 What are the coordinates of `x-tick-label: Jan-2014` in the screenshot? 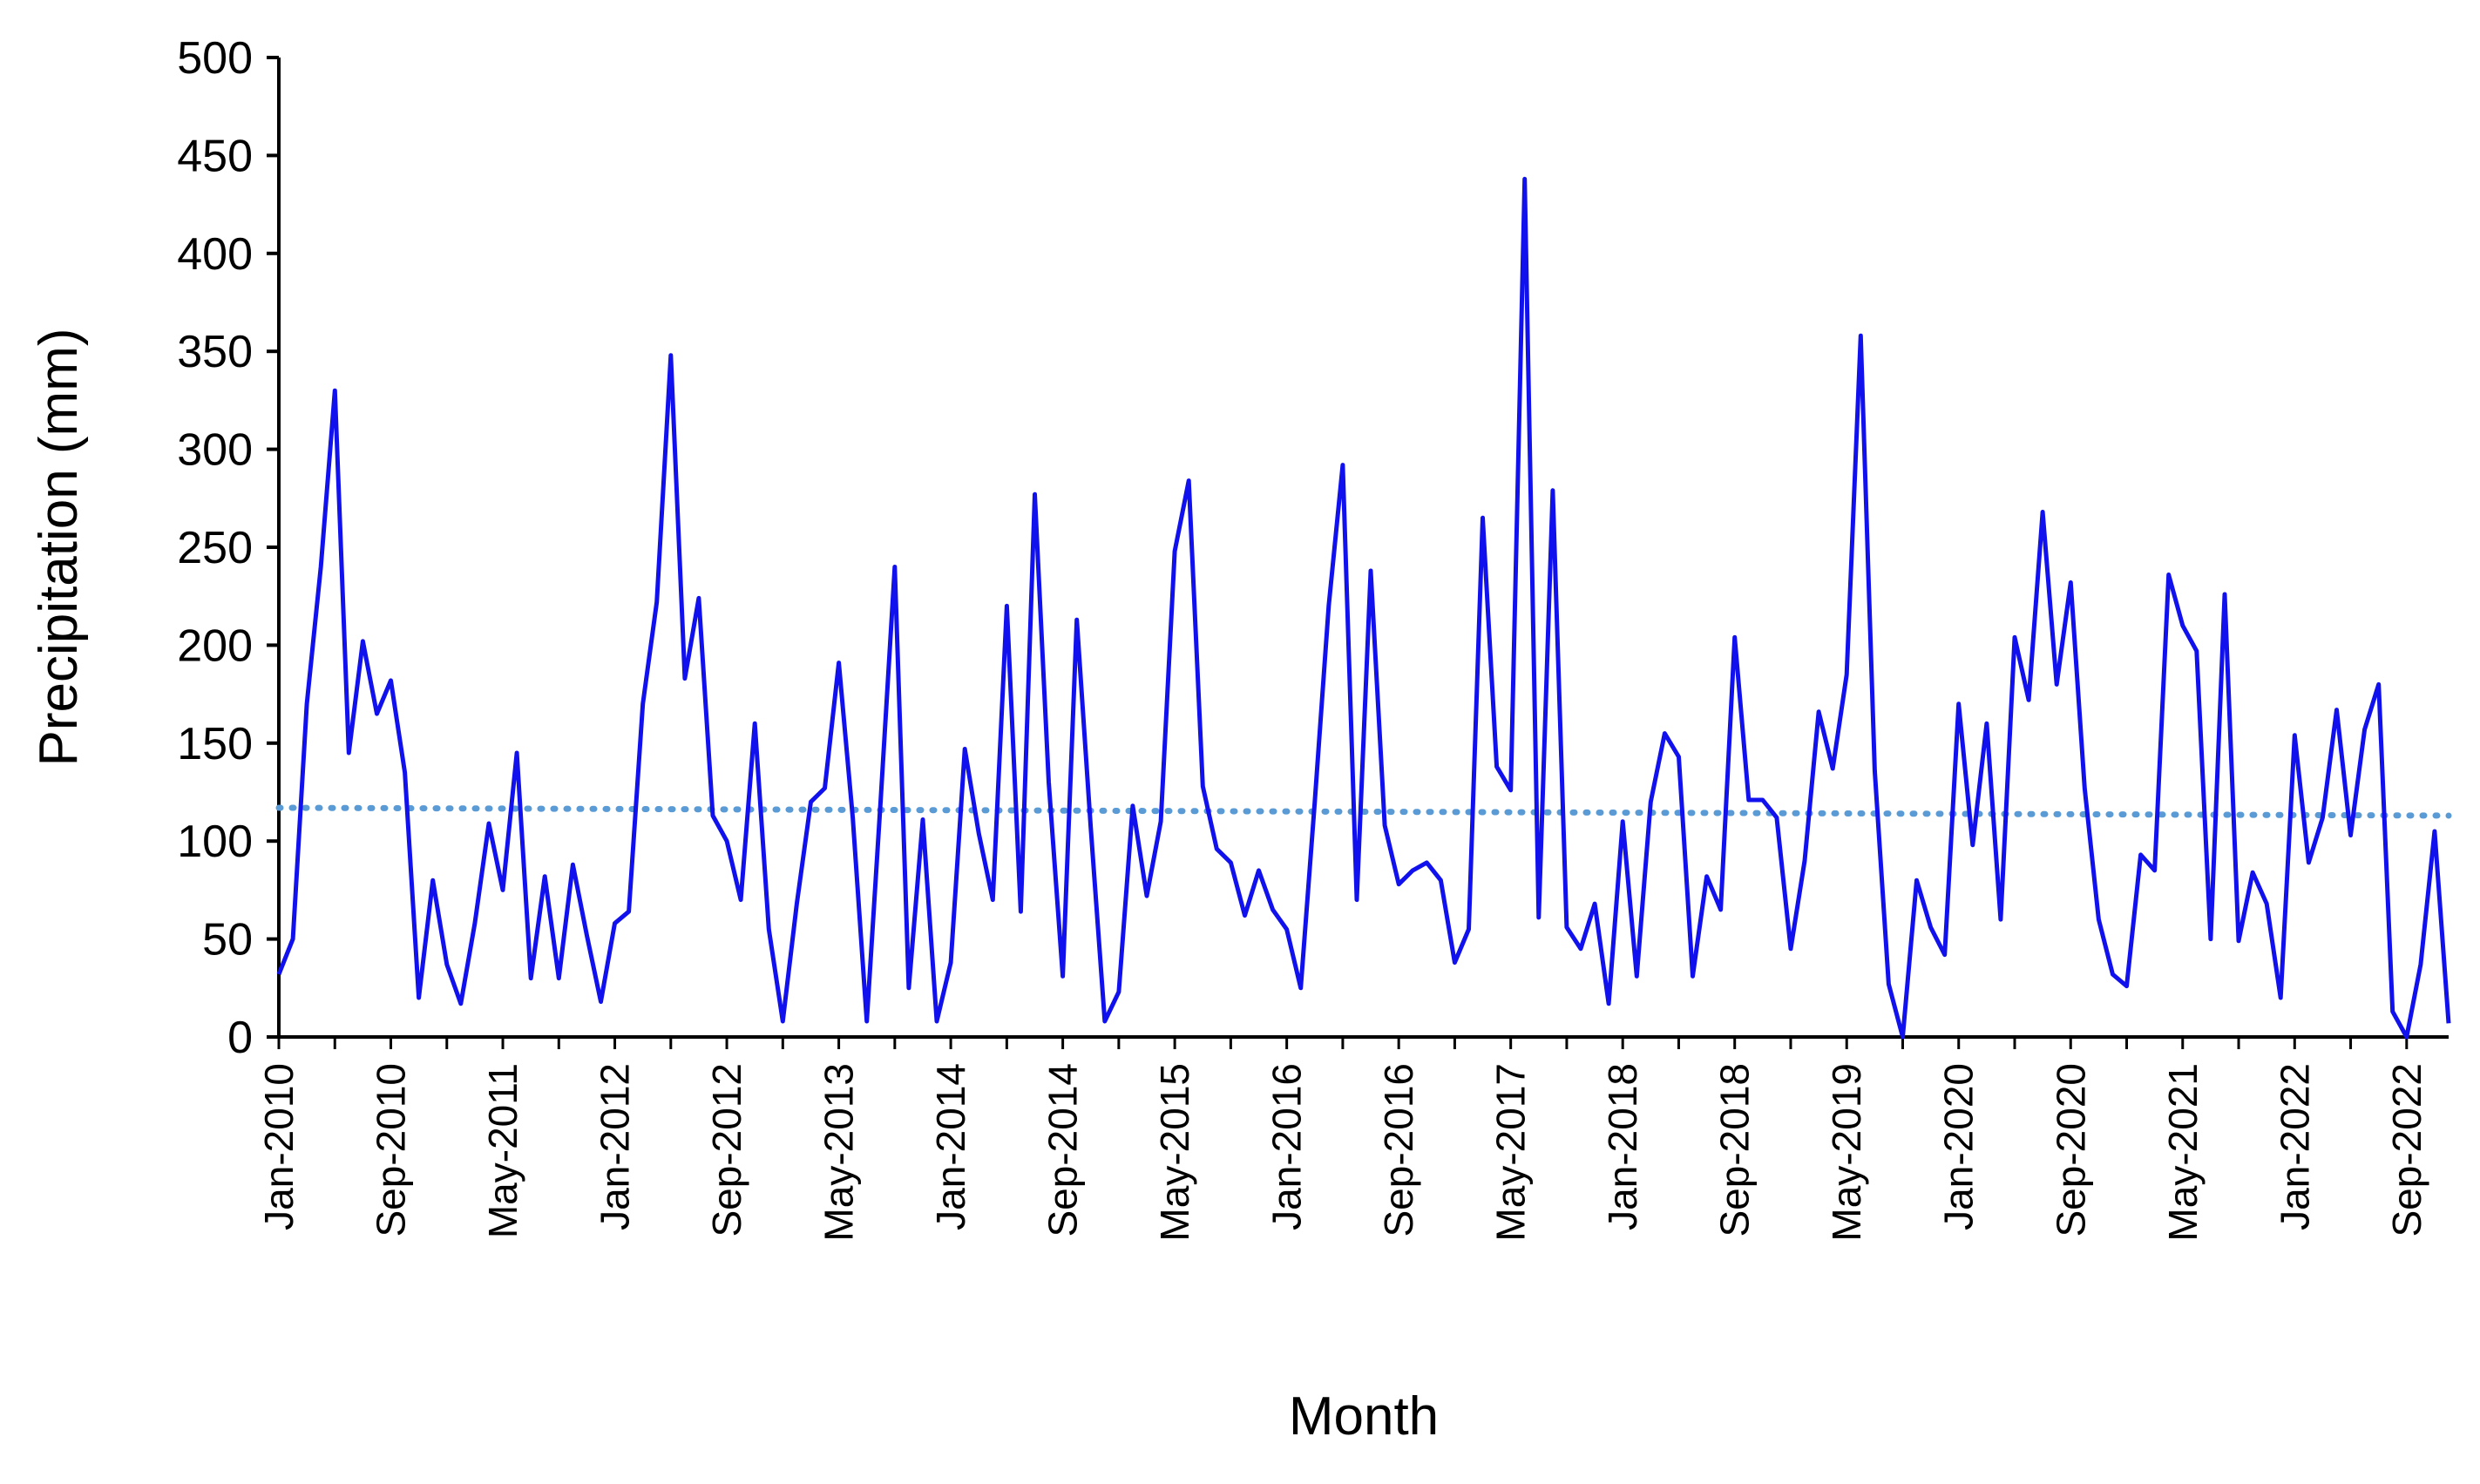 It's located at (950, 1146).